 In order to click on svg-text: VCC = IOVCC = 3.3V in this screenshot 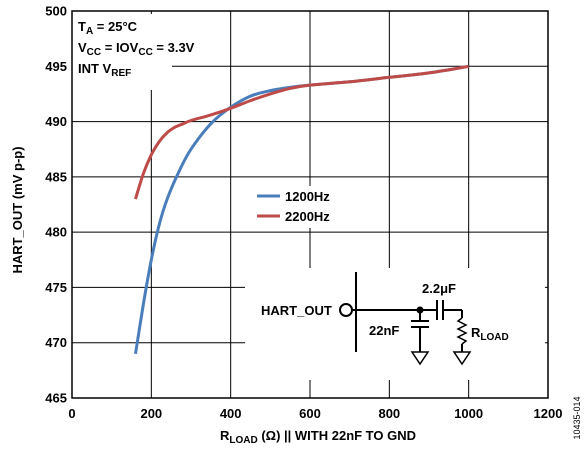, I will do `click(136, 49)`.